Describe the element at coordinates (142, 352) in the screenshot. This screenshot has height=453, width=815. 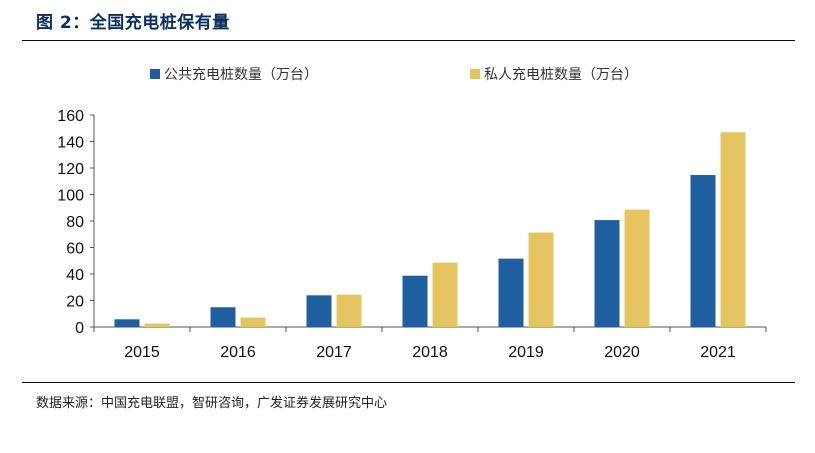
I see `x-tick-label: 2015` at that location.